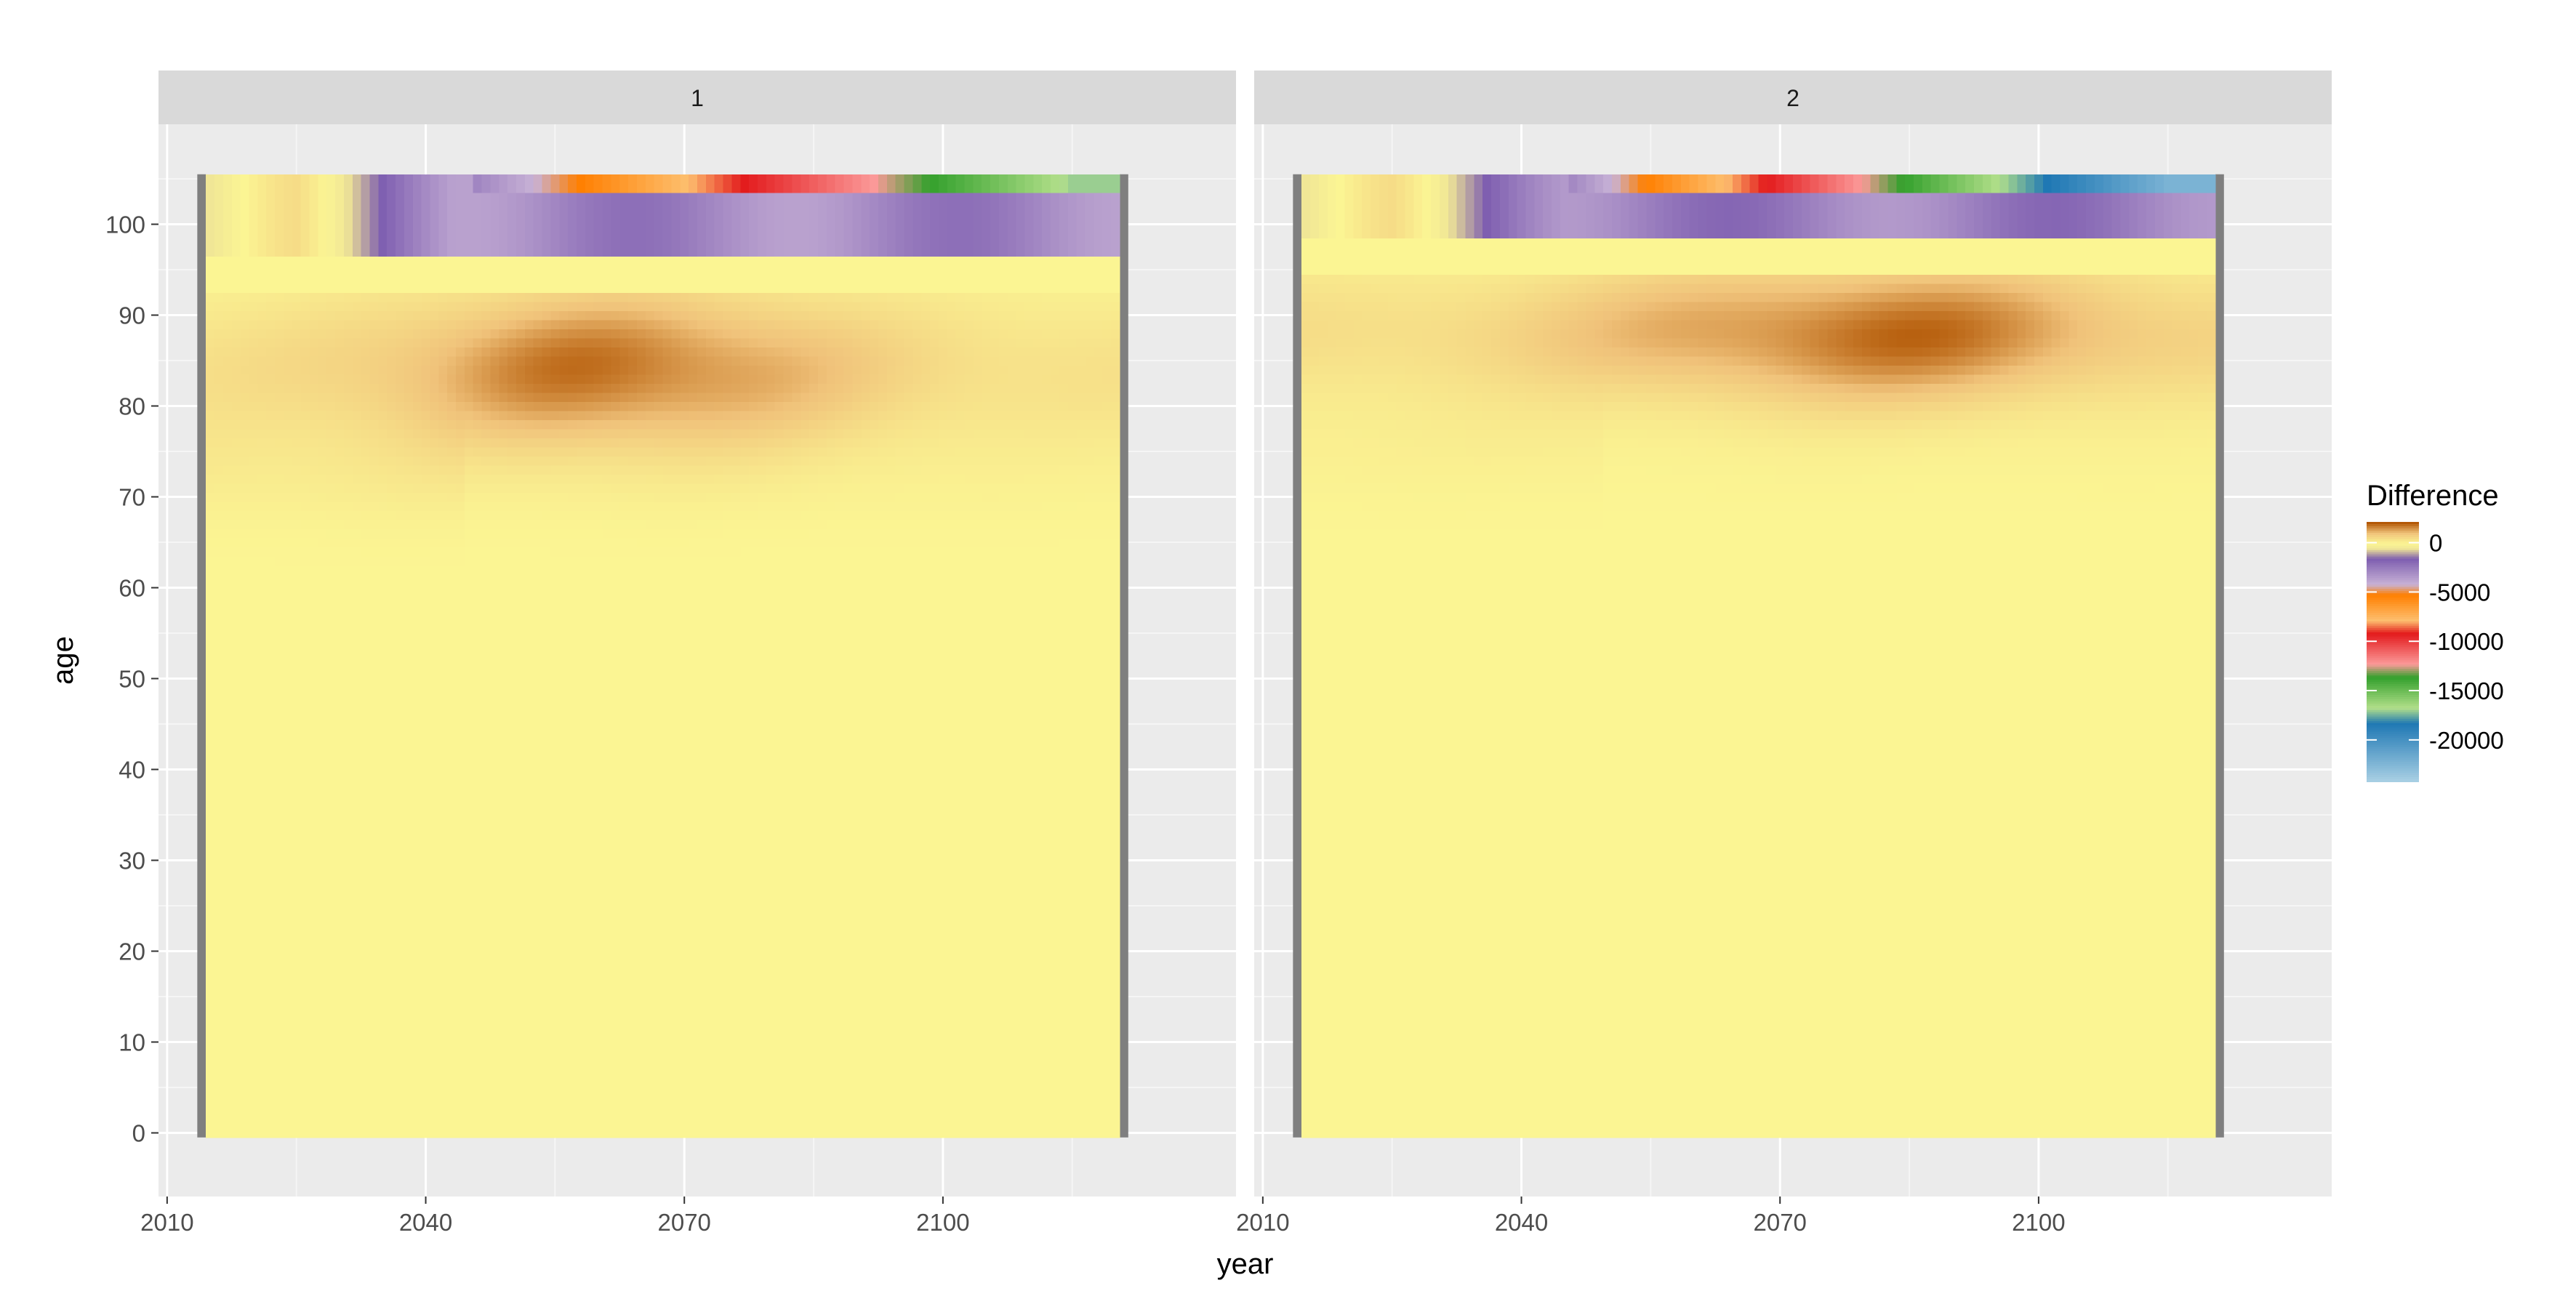 This screenshot has width=2576, height=1291. I want to click on na-column, so click(202, 656).